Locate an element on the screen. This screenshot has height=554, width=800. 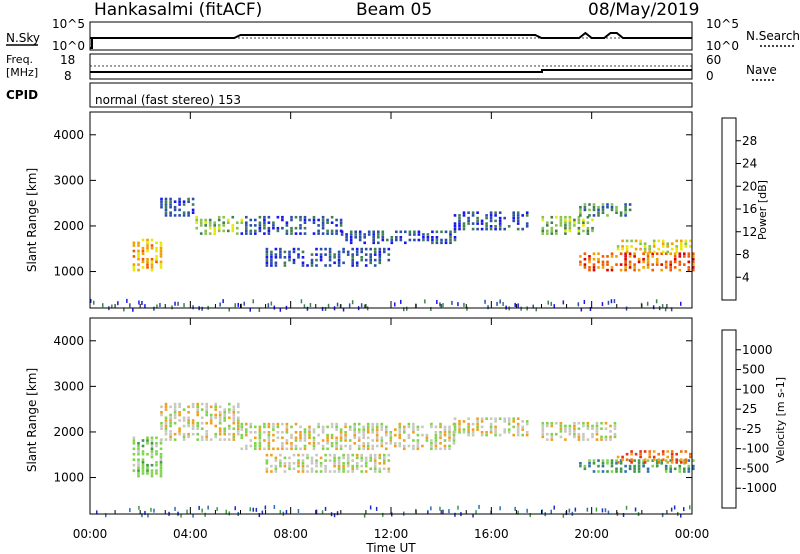
date-title: 08/May/2019 is located at coordinates (644, 10).